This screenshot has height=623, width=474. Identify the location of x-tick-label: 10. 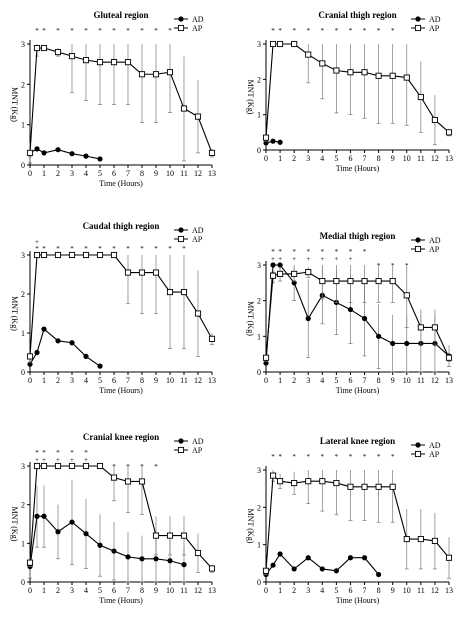
(407, 380).